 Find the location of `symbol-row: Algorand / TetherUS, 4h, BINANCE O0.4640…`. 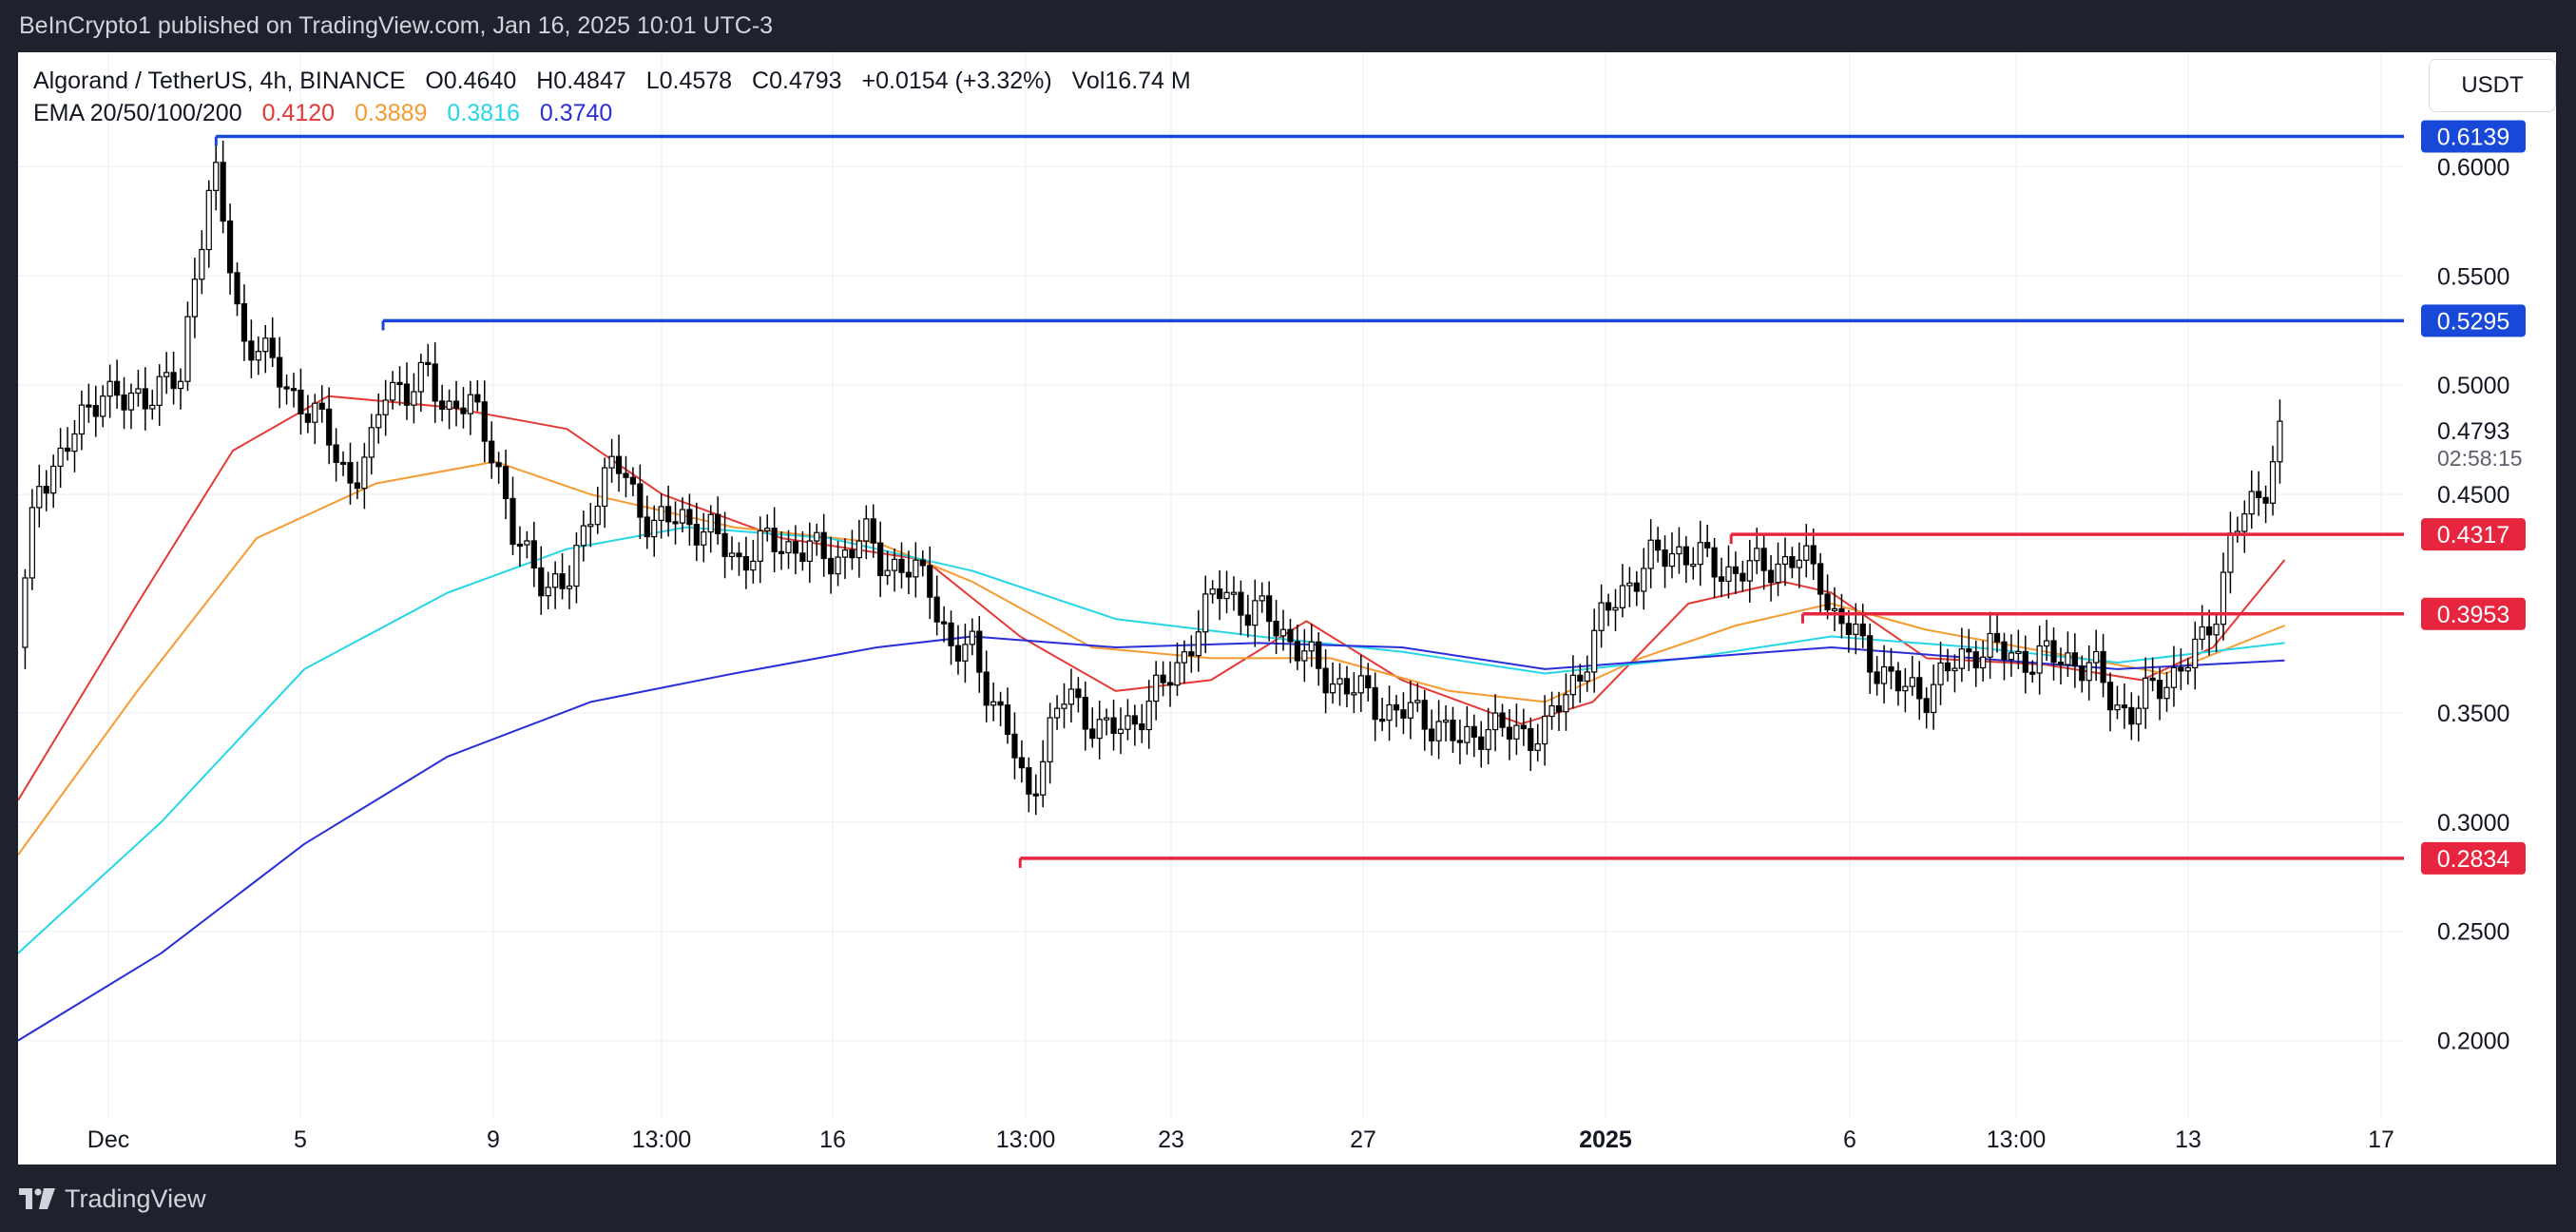

symbol-row: Algorand / TetherUS, 4h, BINANCE O0.4640… is located at coordinates (618, 81).